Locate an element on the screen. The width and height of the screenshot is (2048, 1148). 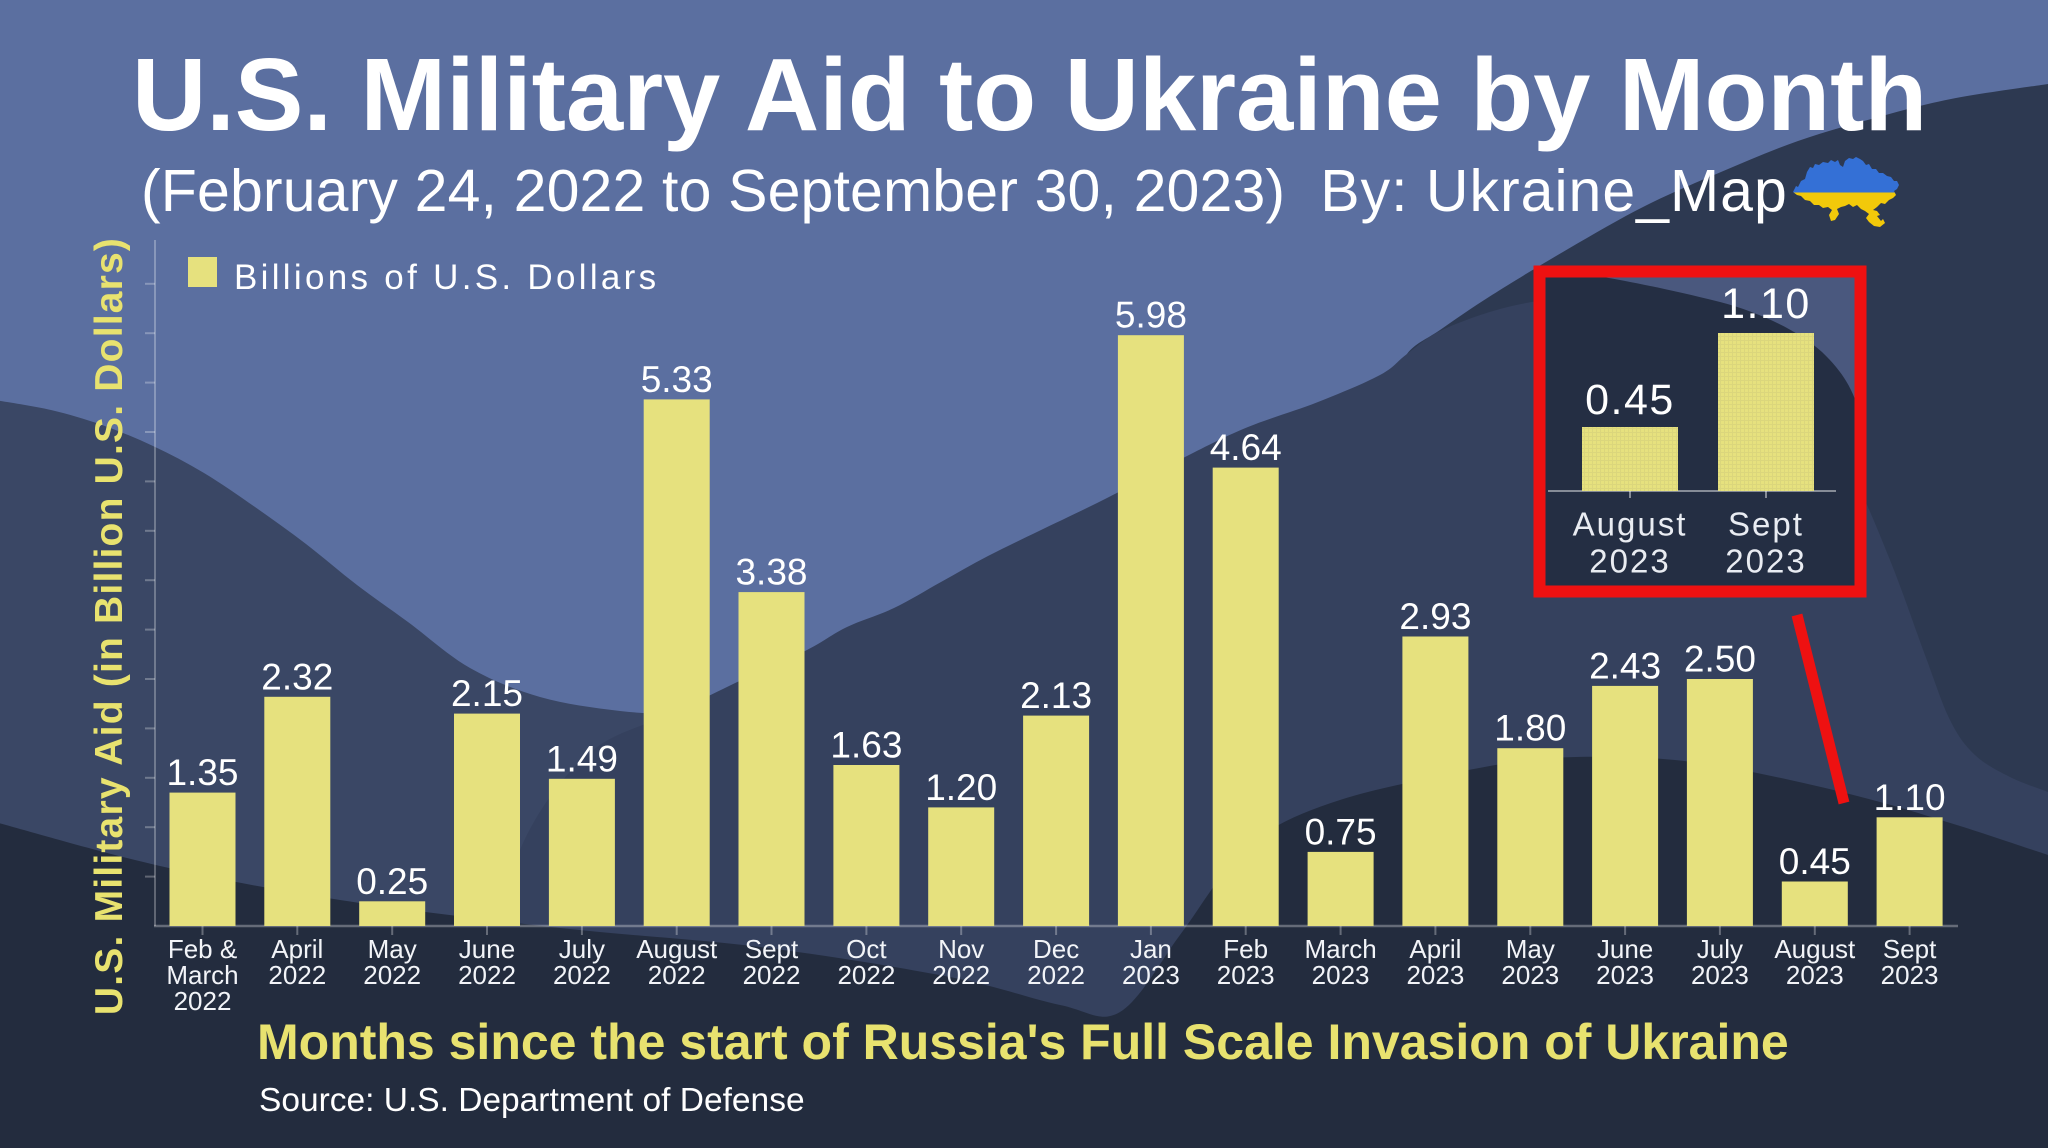
svg-text: 2.32 is located at coordinates (297, 676).